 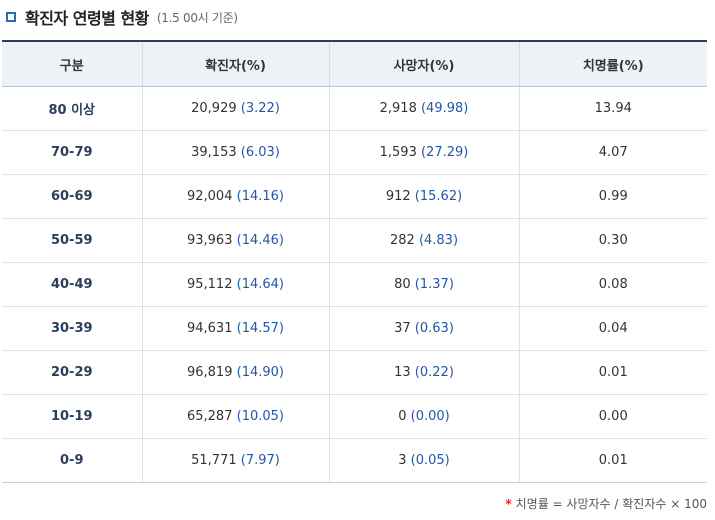 What do you see at coordinates (260, 416) in the screenshot?
I see `confirmed-percent: (10.05)` at bounding box center [260, 416].